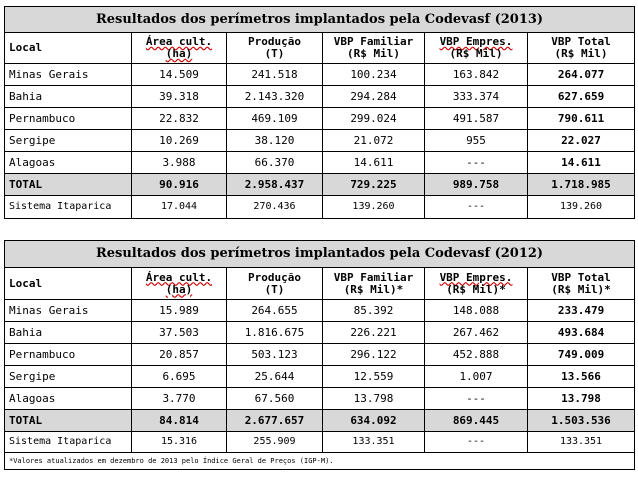 The height and width of the screenshot is (479, 638). What do you see at coordinates (581, 332) in the screenshot?
I see `cell-vbp-total: 493.684` at bounding box center [581, 332].